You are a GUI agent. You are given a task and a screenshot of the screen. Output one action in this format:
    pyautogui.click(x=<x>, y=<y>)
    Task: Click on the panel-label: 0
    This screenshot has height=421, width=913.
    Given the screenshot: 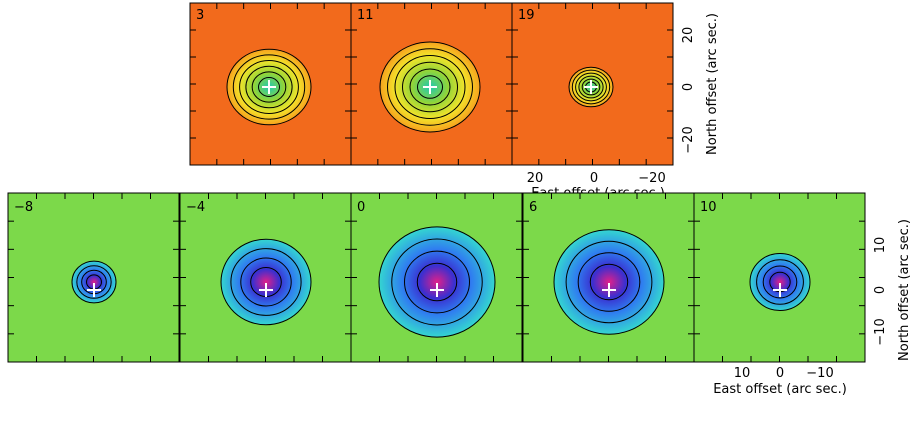 What is the action you would take?
    pyautogui.click(x=361, y=207)
    